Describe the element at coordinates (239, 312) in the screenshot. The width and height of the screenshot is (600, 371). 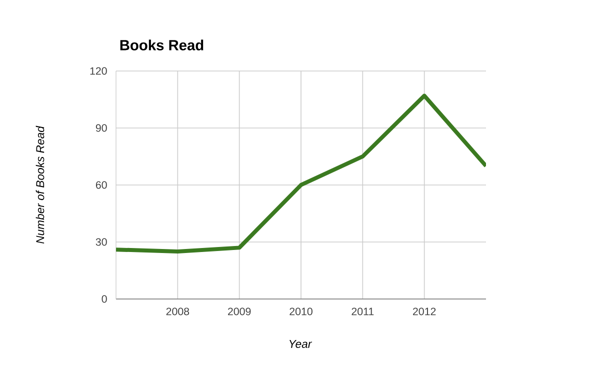
I see `x-tick-label: 2009` at that location.